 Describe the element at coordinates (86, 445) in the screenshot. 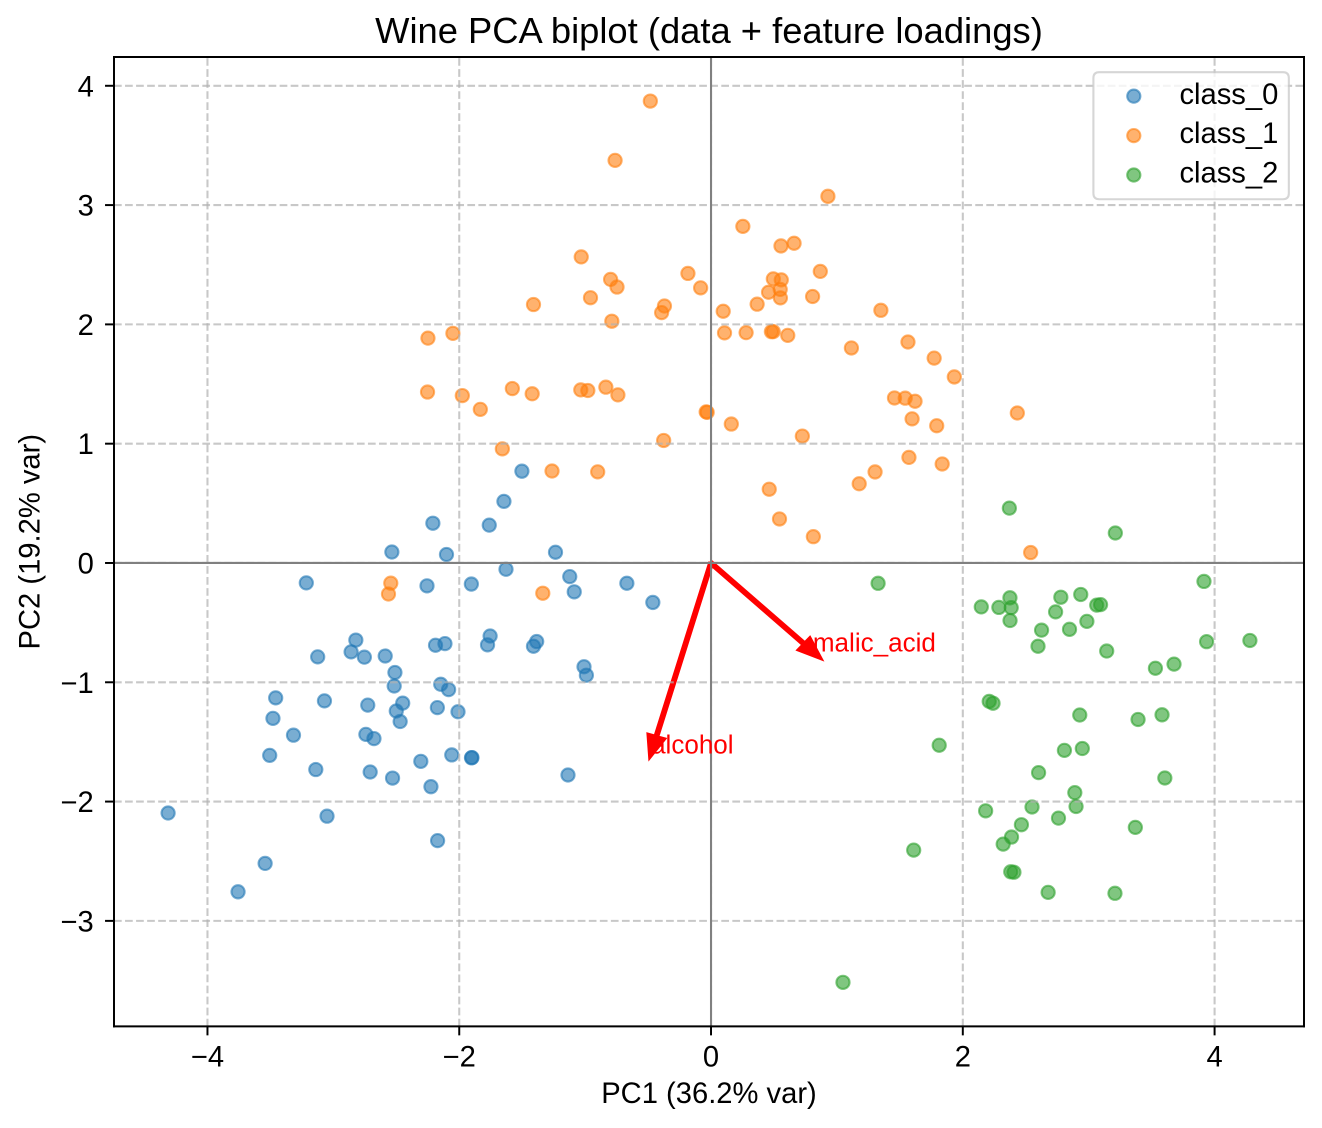

I see `svg-text: 1` at that location.